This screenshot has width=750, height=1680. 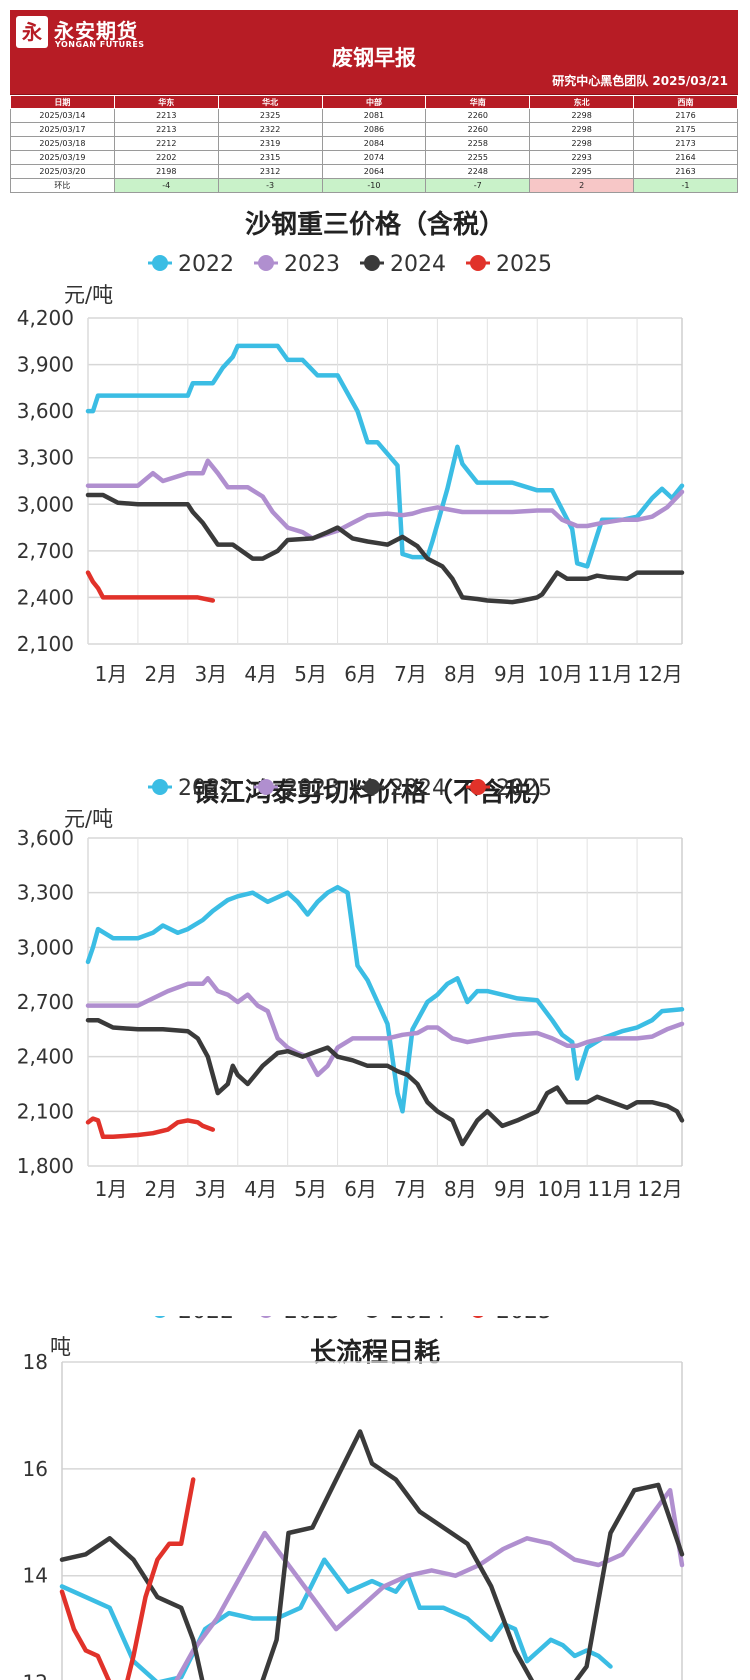 I want to click on report-title: 废钢早报, so click(x=374, y=58).